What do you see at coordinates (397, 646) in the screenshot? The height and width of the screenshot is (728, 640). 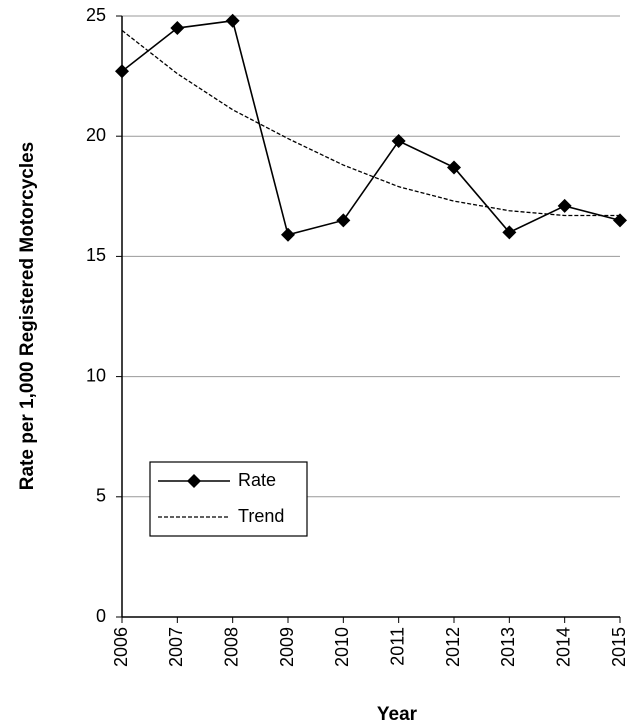 I see `x-tick-label: 2011` at bounding box center [397, 646].